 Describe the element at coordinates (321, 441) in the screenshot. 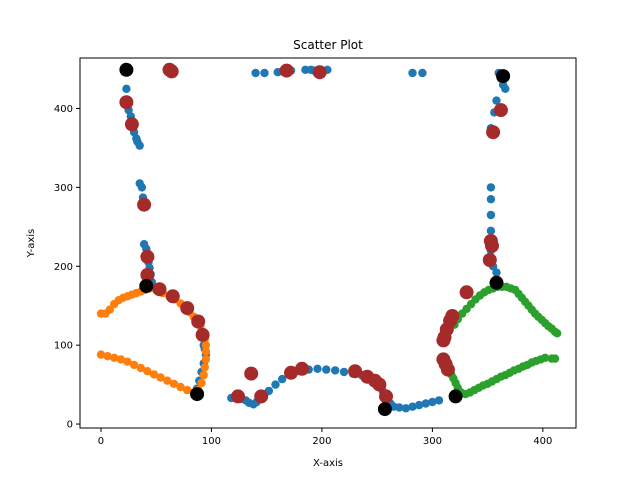

I see `x-tick-label: 200` at that location.